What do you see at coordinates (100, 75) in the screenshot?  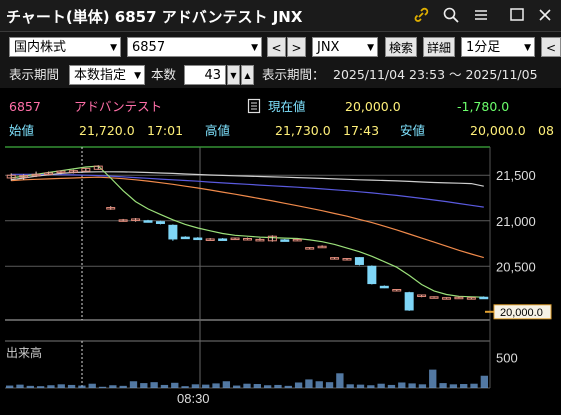 I see `period-mode-value: 本数指定` at bounding box center [100, 75].